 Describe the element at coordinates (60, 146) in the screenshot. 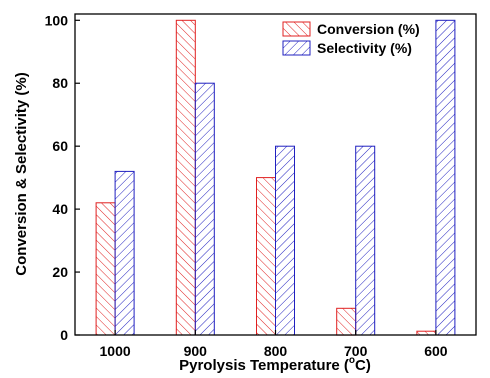

I see `y-tick-label-60: 60` at that location.